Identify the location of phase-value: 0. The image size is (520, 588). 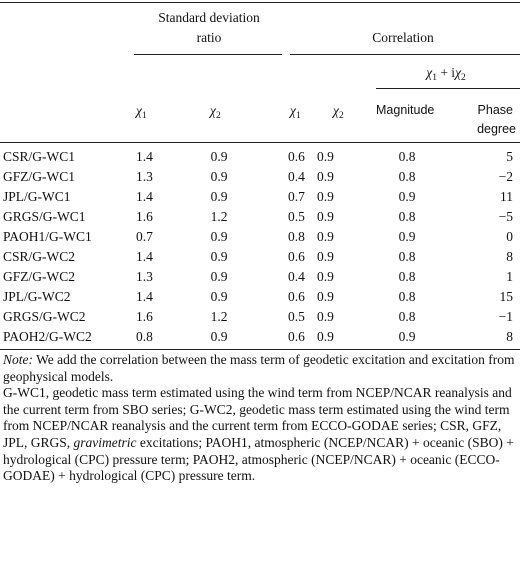
(509, 236).